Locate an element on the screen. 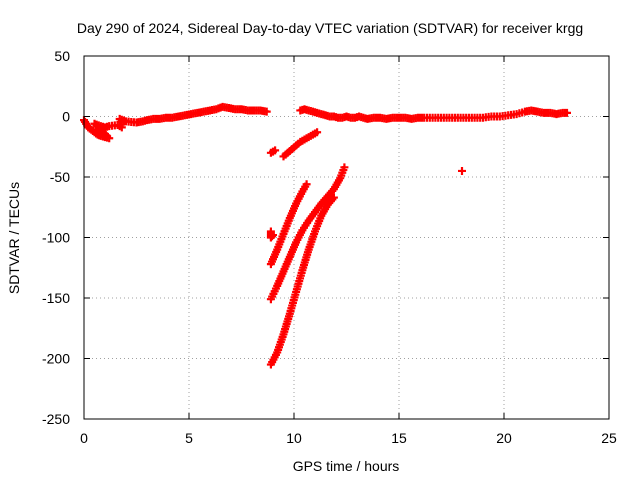 The image size is (640, 480). segment-track-b is located at coordinates (307, 233).